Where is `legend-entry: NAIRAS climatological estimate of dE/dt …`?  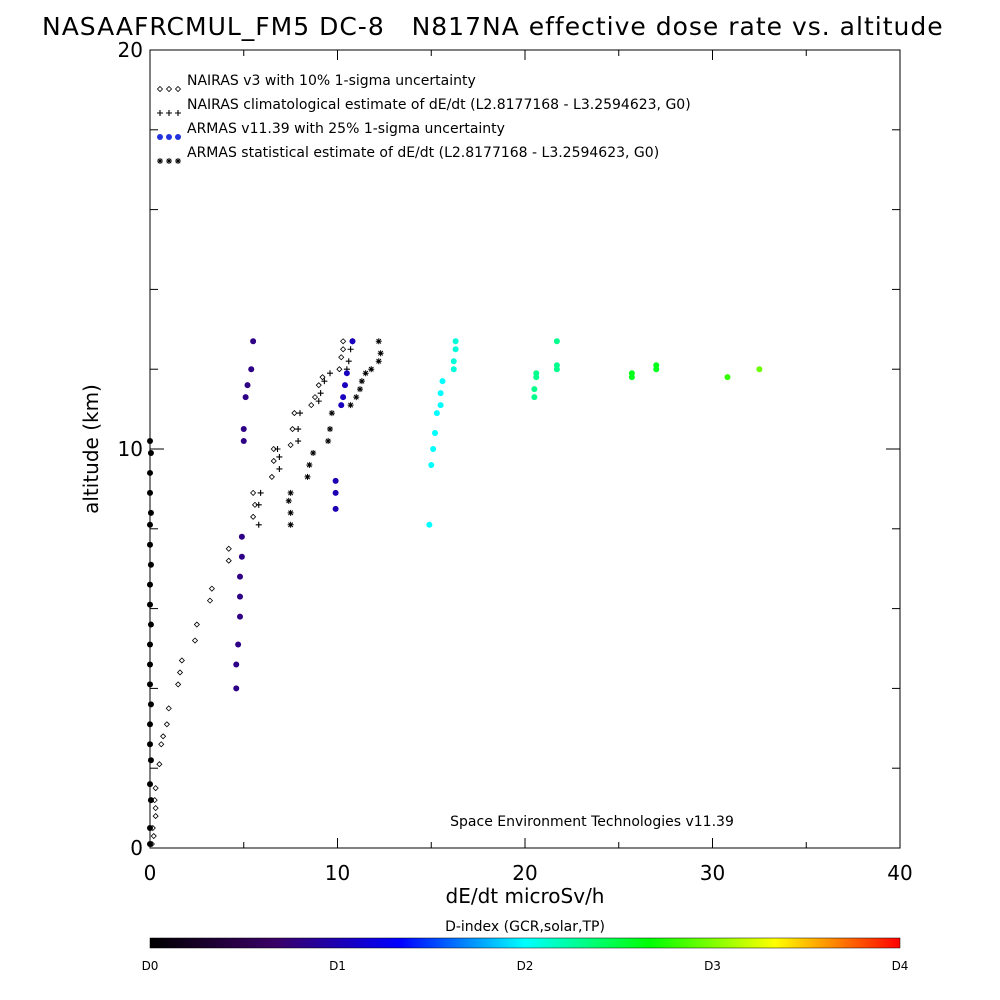
legend-entry: NAIRAS climatological estimate of dE/dt … is located at coordinates (439, 105).